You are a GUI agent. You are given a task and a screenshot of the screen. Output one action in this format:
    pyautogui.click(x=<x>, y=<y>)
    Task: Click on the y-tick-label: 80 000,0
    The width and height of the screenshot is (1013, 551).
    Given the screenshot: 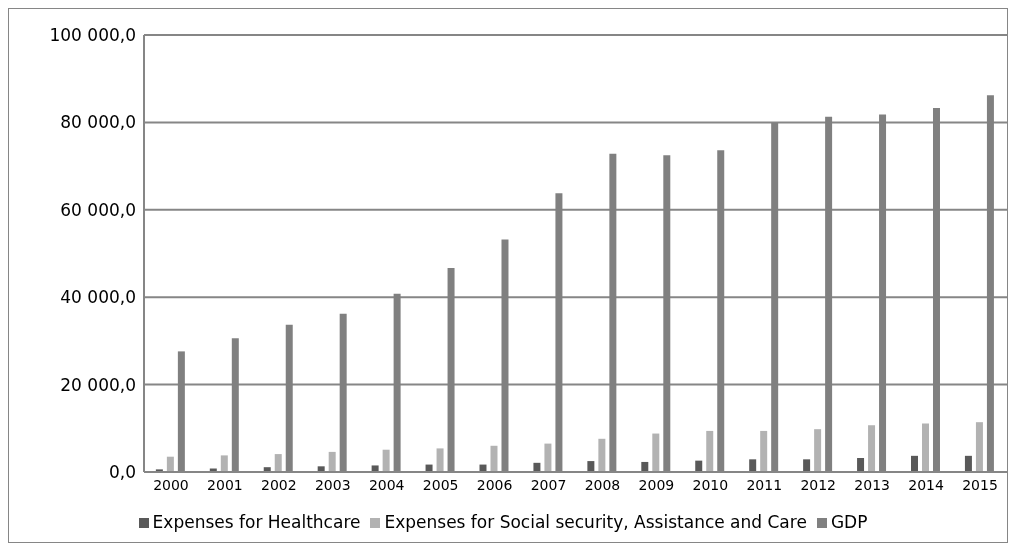 What is the action you would take?
    pyautogui.click(x=98, y=122)
    